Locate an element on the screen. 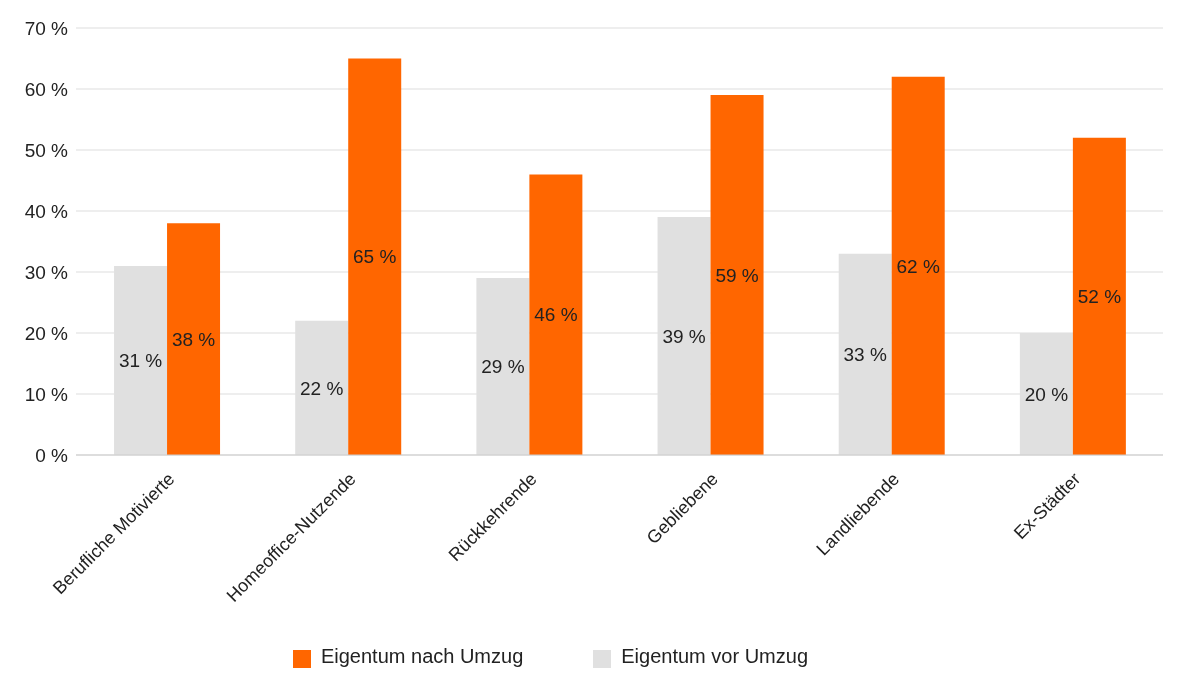 This screenshot has width=1178, height=675. data-label: 65 % is located at coordinates (375, 257).